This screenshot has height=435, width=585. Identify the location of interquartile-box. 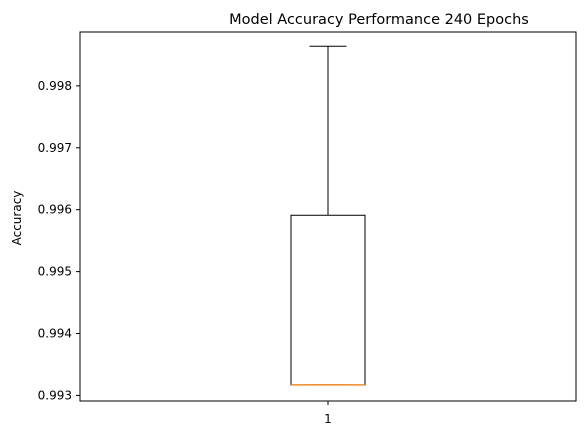
(328, 300).